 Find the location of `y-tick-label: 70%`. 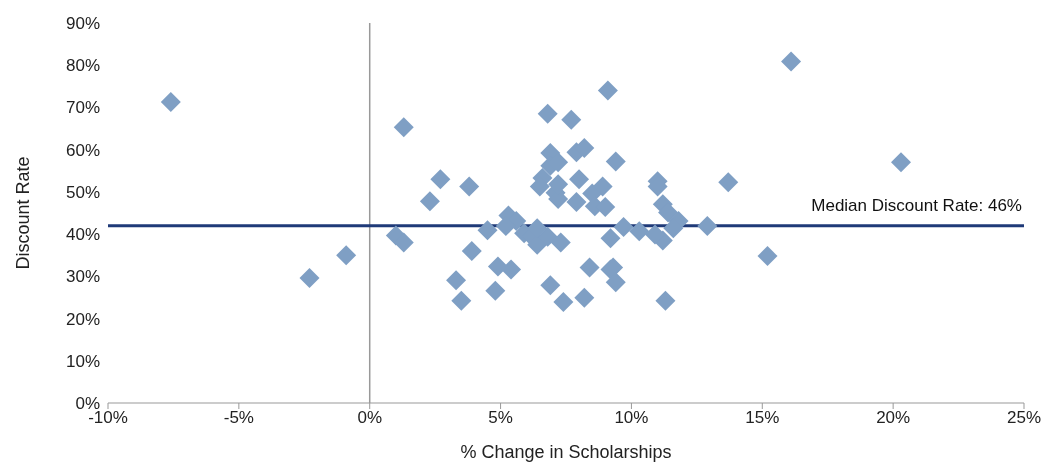

y-tick-label: 70% is located at coordinates (82, 108).